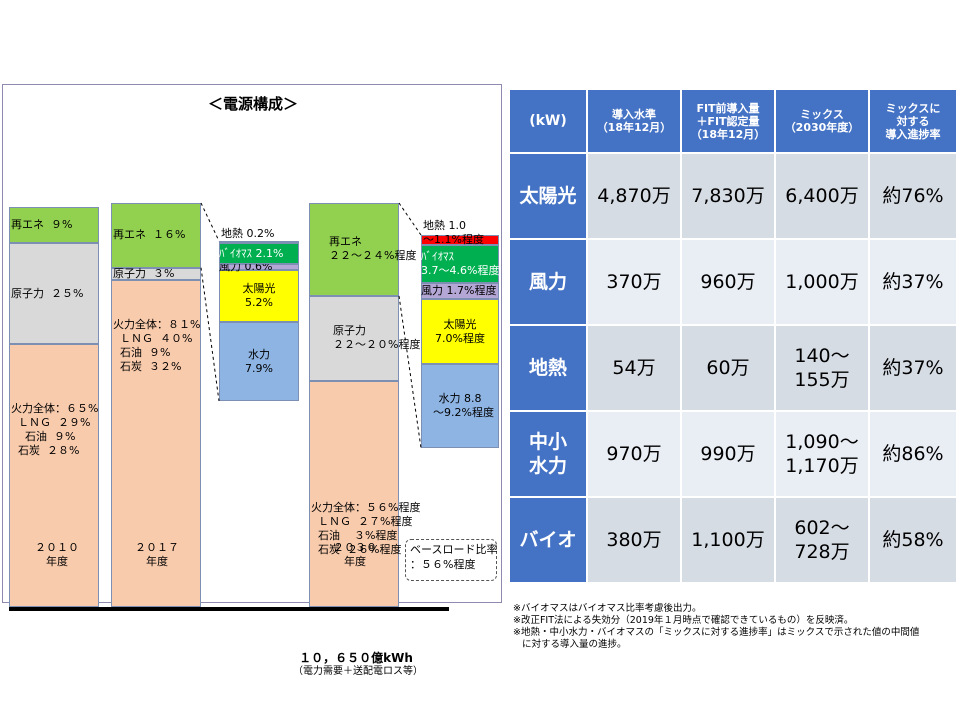 Image resolution: width=960 pixels, height=720 pixels. I want to click on table-row-header: バイオ, so click(548, 540).